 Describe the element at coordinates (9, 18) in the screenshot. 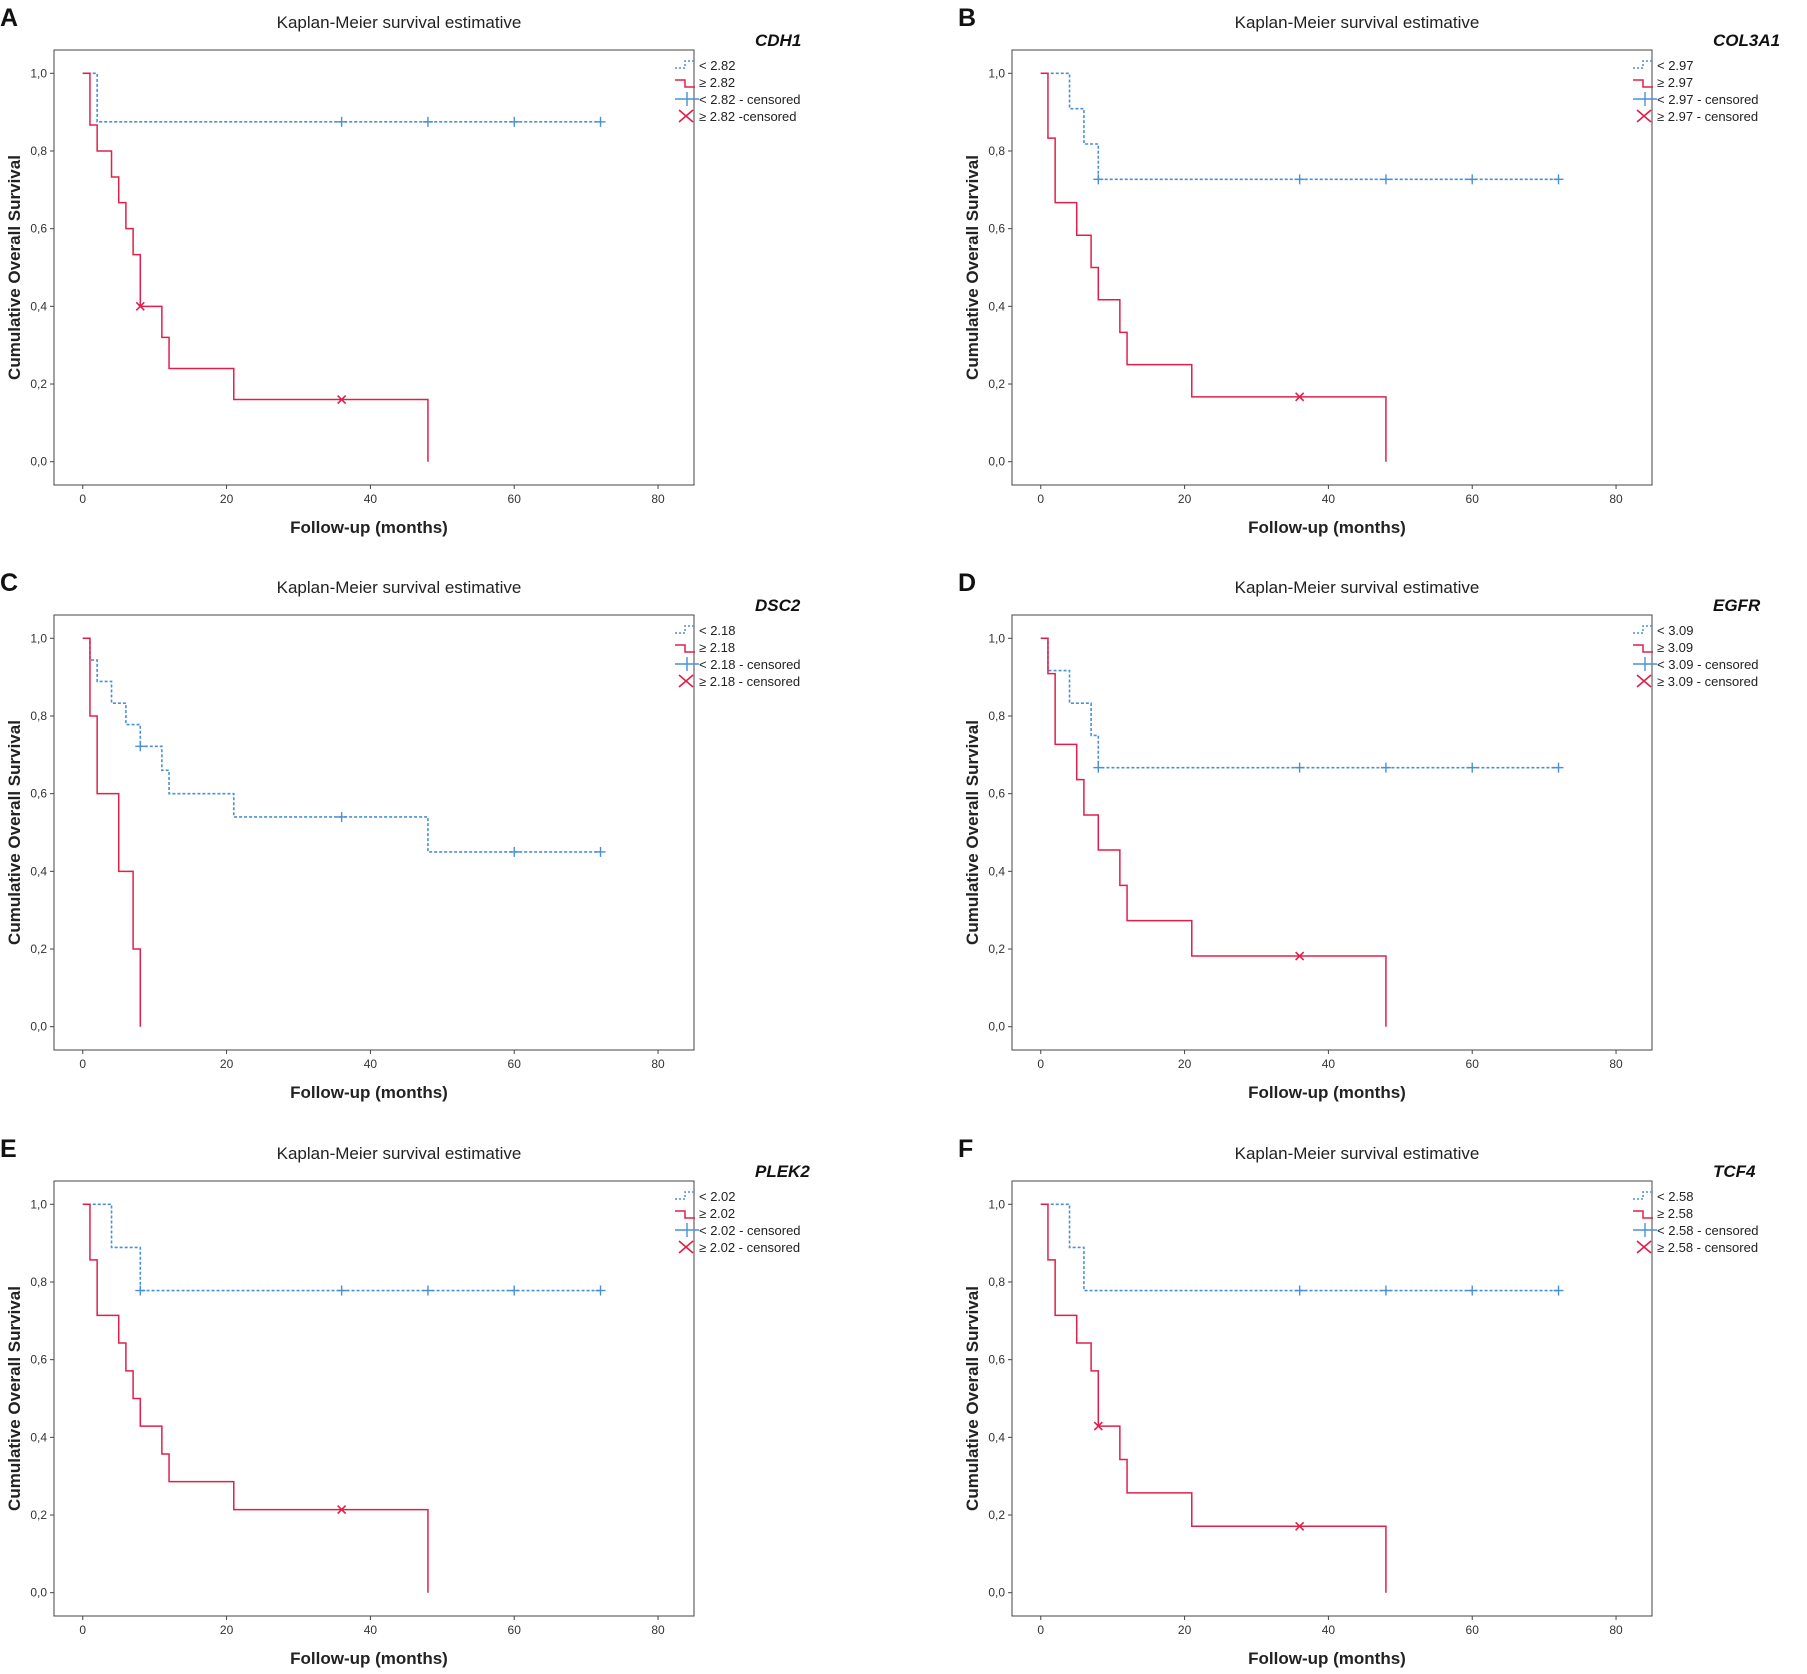

I see `panel-letter-a: A` at that location.